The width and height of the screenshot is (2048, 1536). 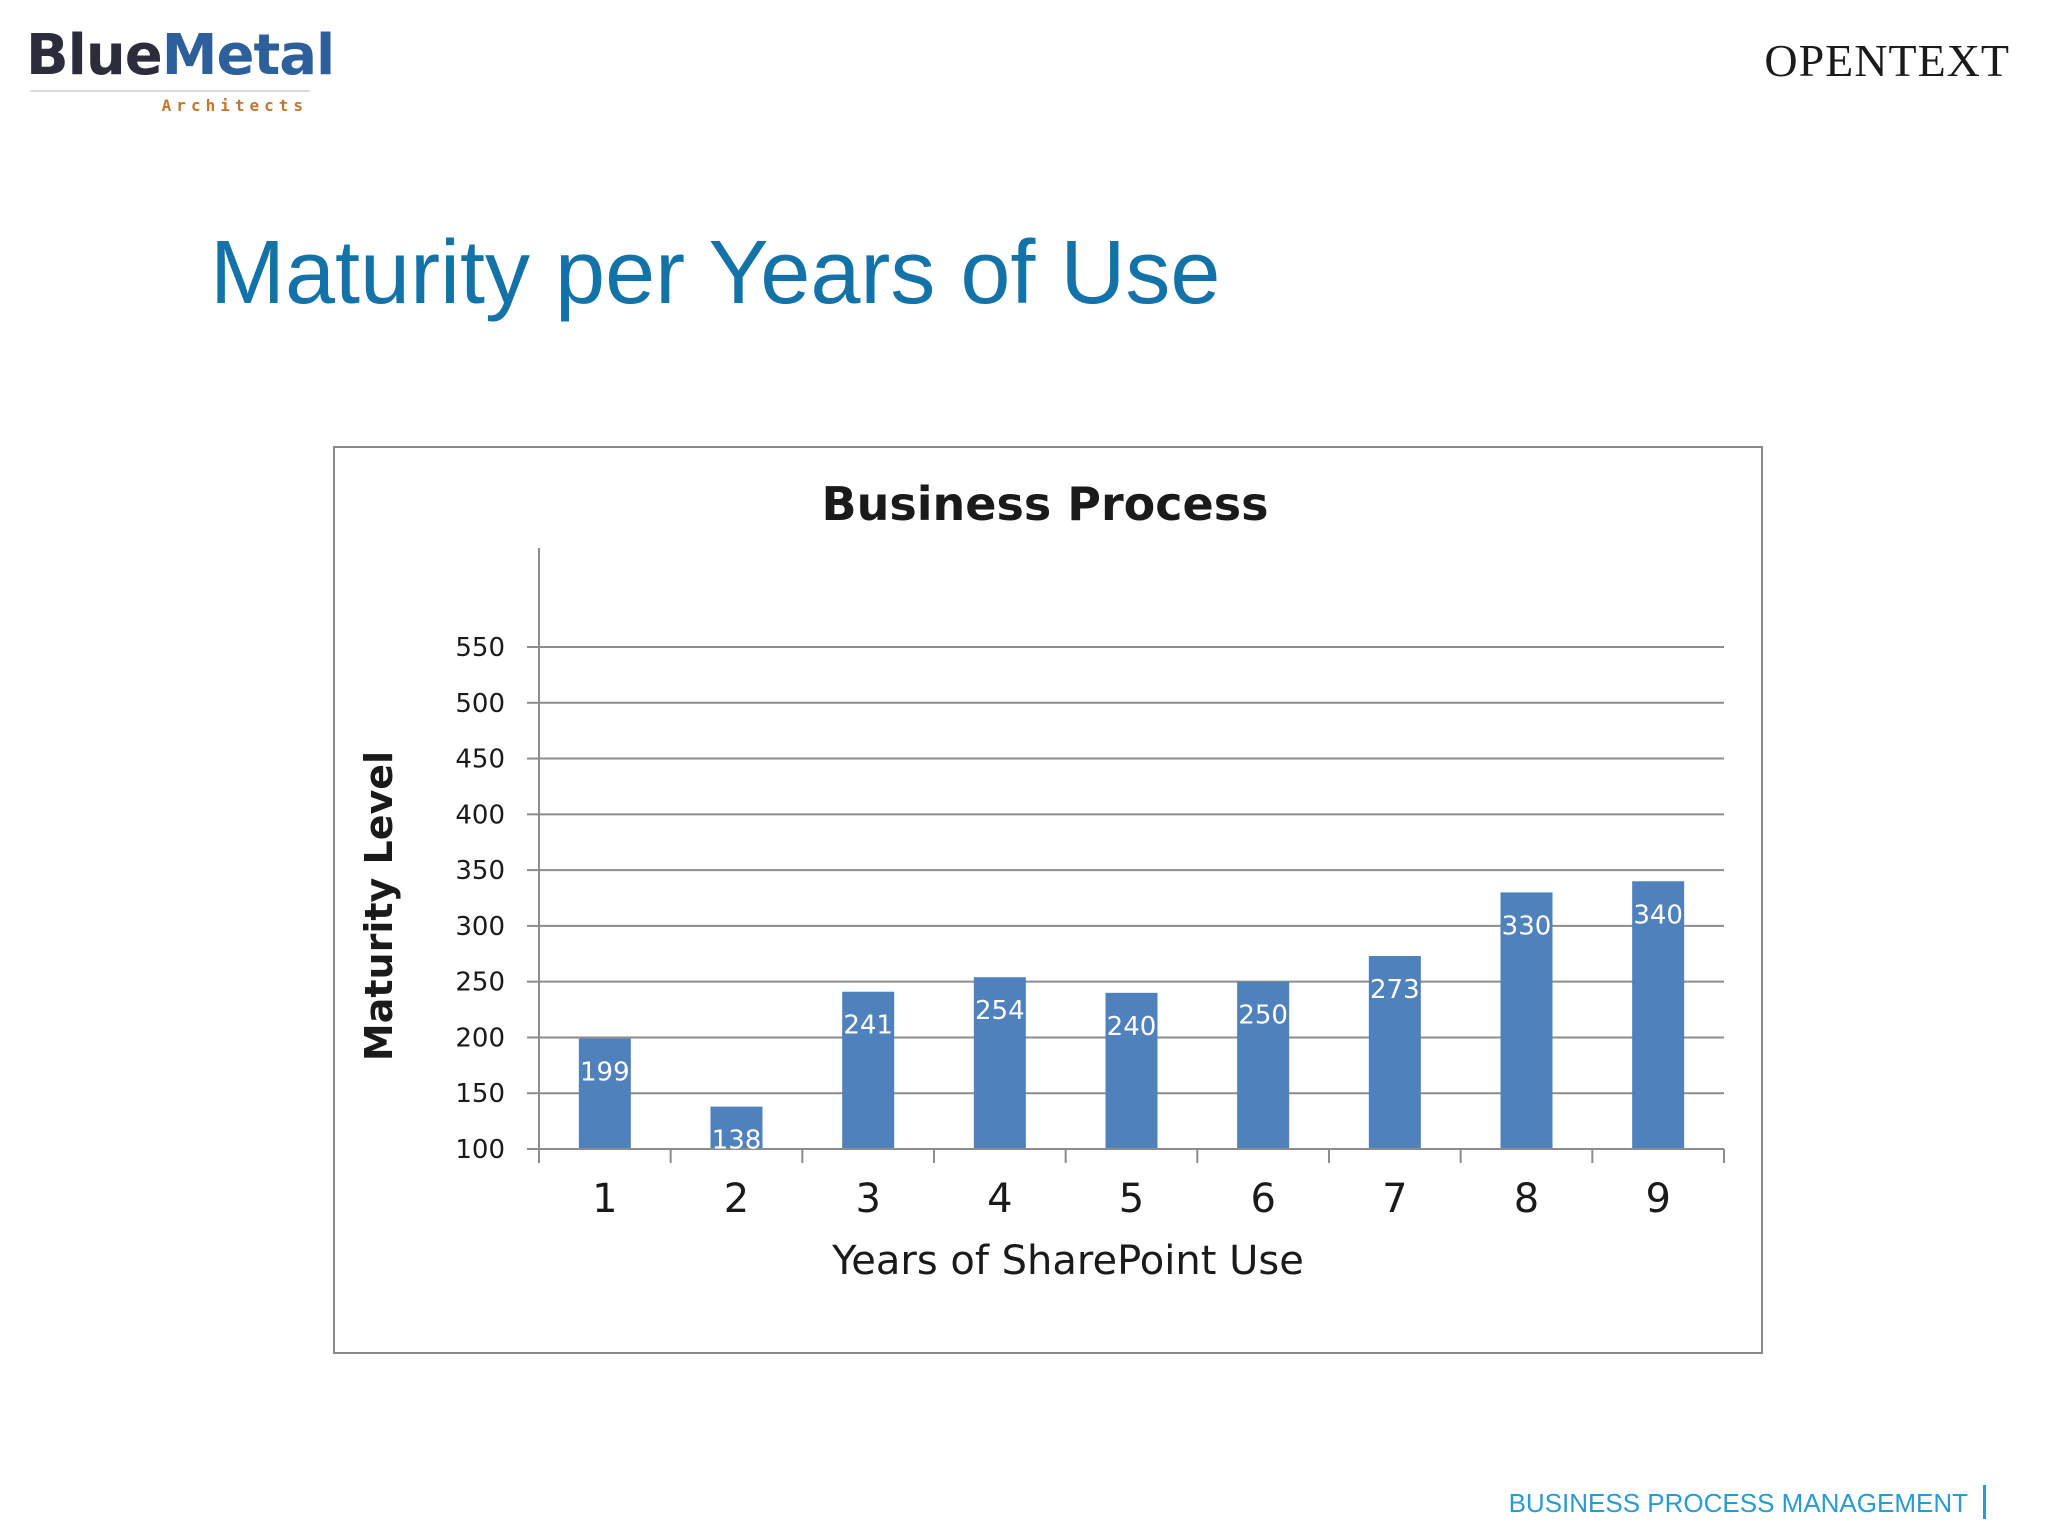 I want to click on y-tick-label: 550, so click(x=480, y=648).